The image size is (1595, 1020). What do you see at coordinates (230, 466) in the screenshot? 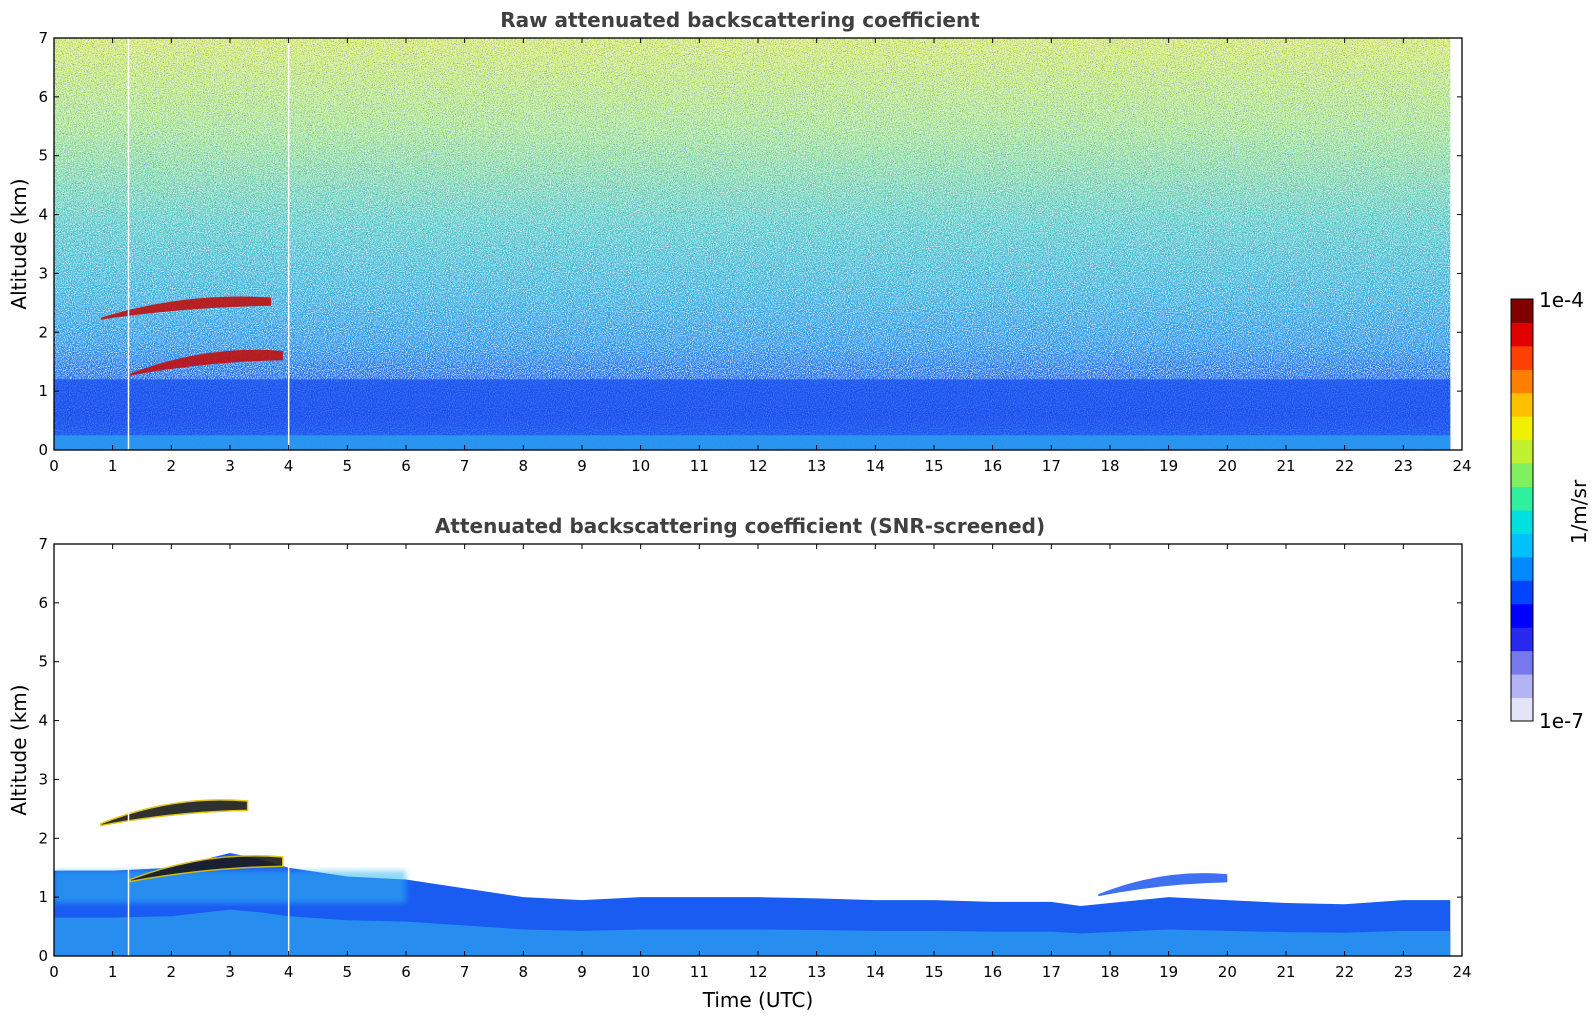
I see `top-x-tick-label: 3` at bounding box center [230, 466].